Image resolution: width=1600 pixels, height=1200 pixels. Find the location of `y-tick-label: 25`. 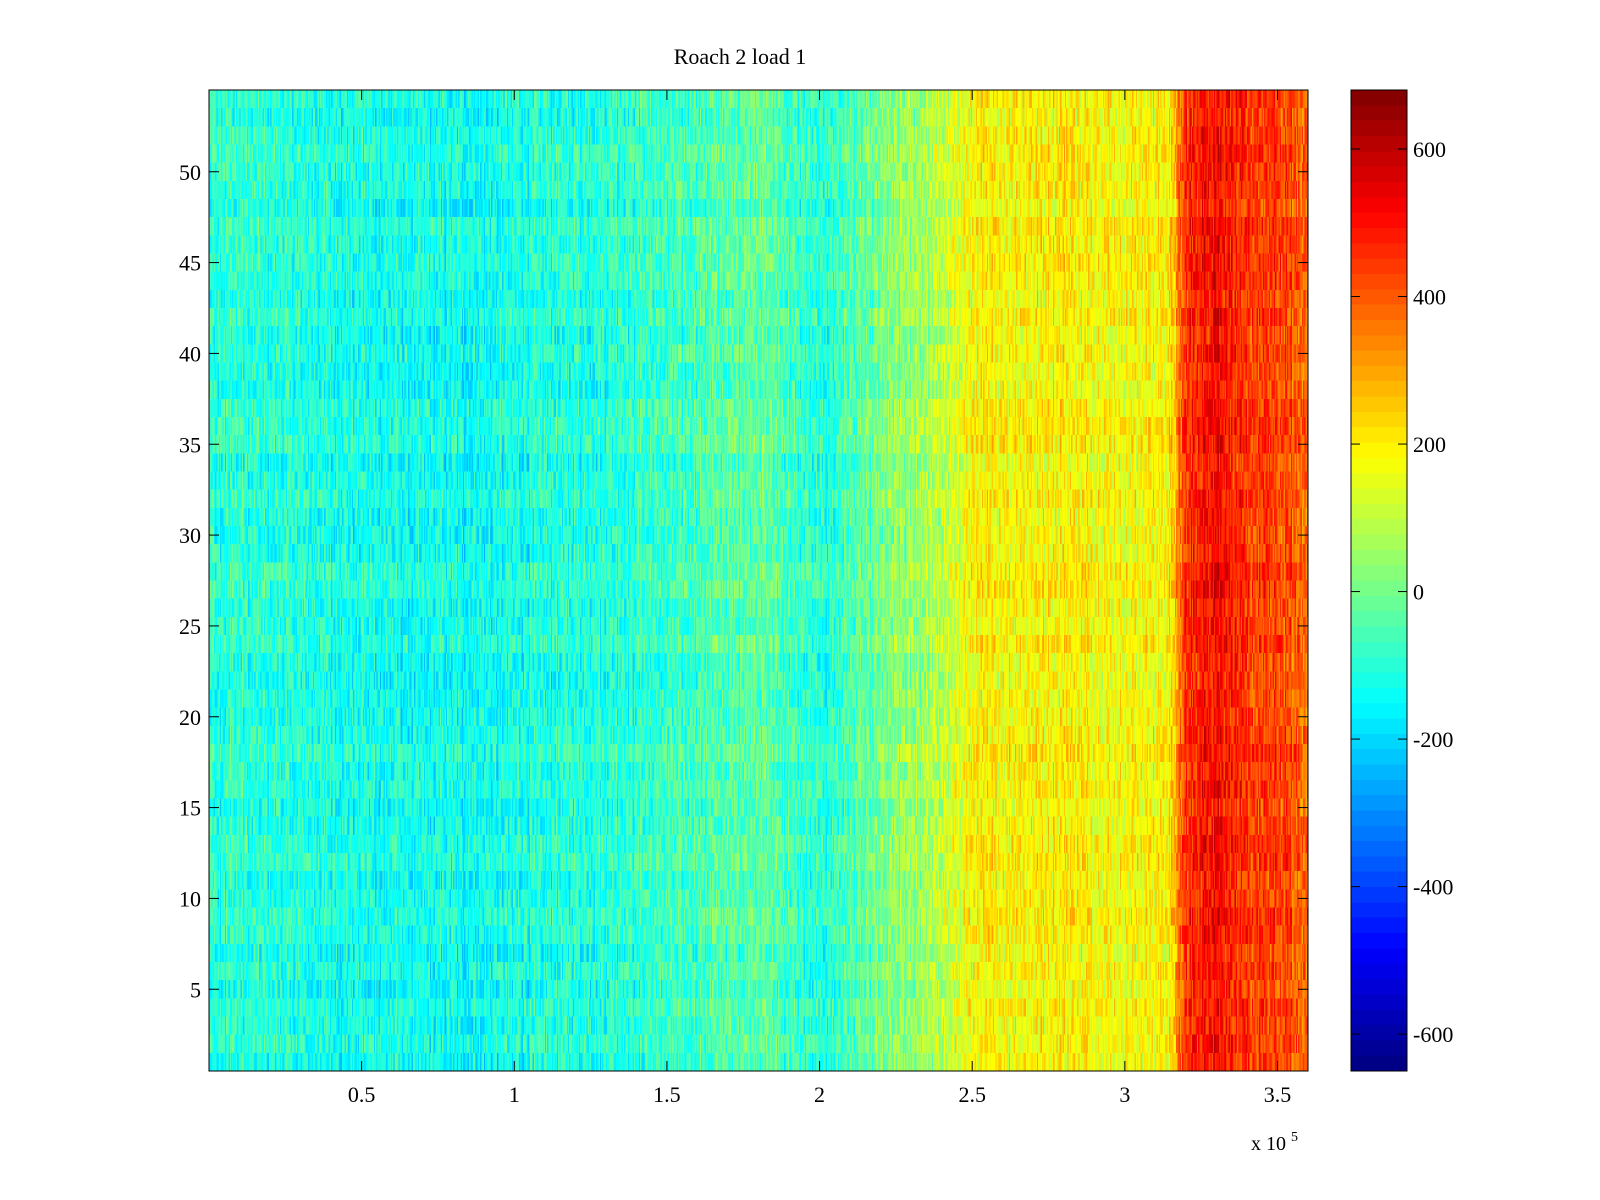

y-tick-label: 25 is located at coordinates (190, 626).